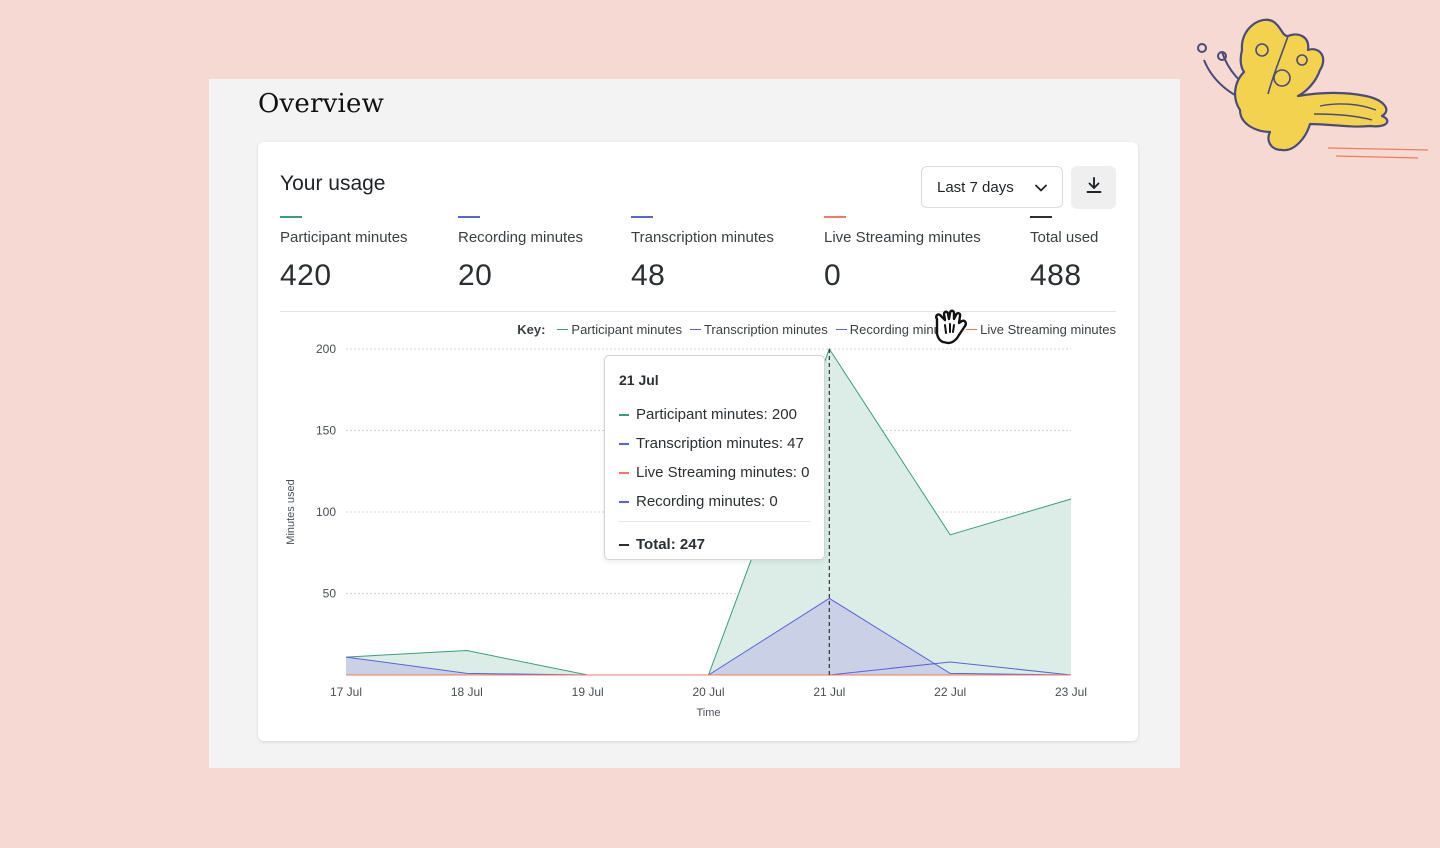  I want to click on y-tick-label: 100, so click(326, 512).